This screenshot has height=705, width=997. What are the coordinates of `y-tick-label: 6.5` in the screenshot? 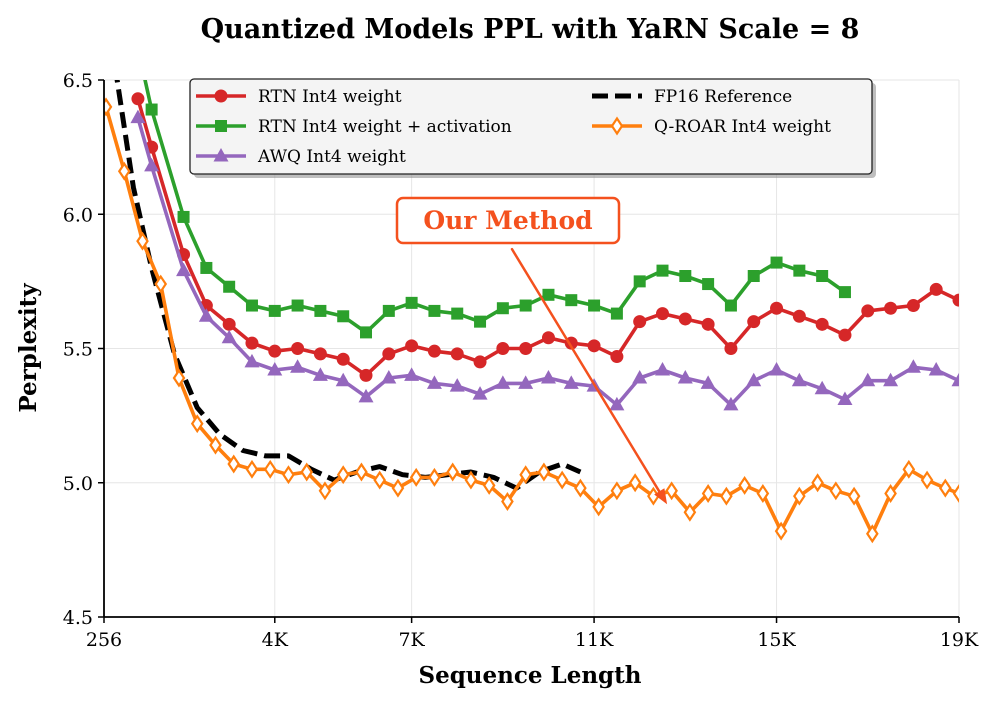 It's located at (78, 81).